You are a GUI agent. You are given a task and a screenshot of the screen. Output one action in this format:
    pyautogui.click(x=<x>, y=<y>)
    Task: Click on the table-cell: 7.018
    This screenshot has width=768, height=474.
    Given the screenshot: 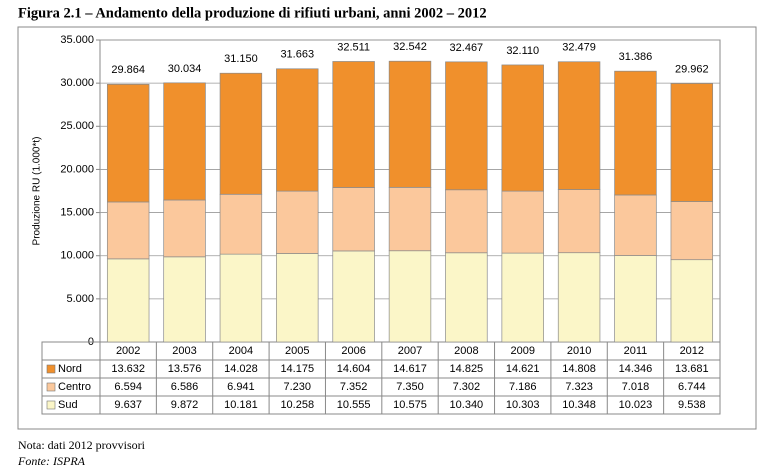 What is the action you would take?
    pyautogui.click(x=636, y=387)
    